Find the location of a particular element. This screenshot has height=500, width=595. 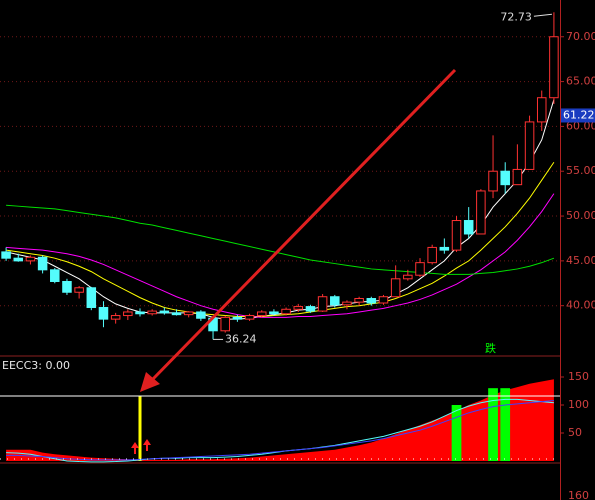

arrow-head is located at coordinates (150, 382).